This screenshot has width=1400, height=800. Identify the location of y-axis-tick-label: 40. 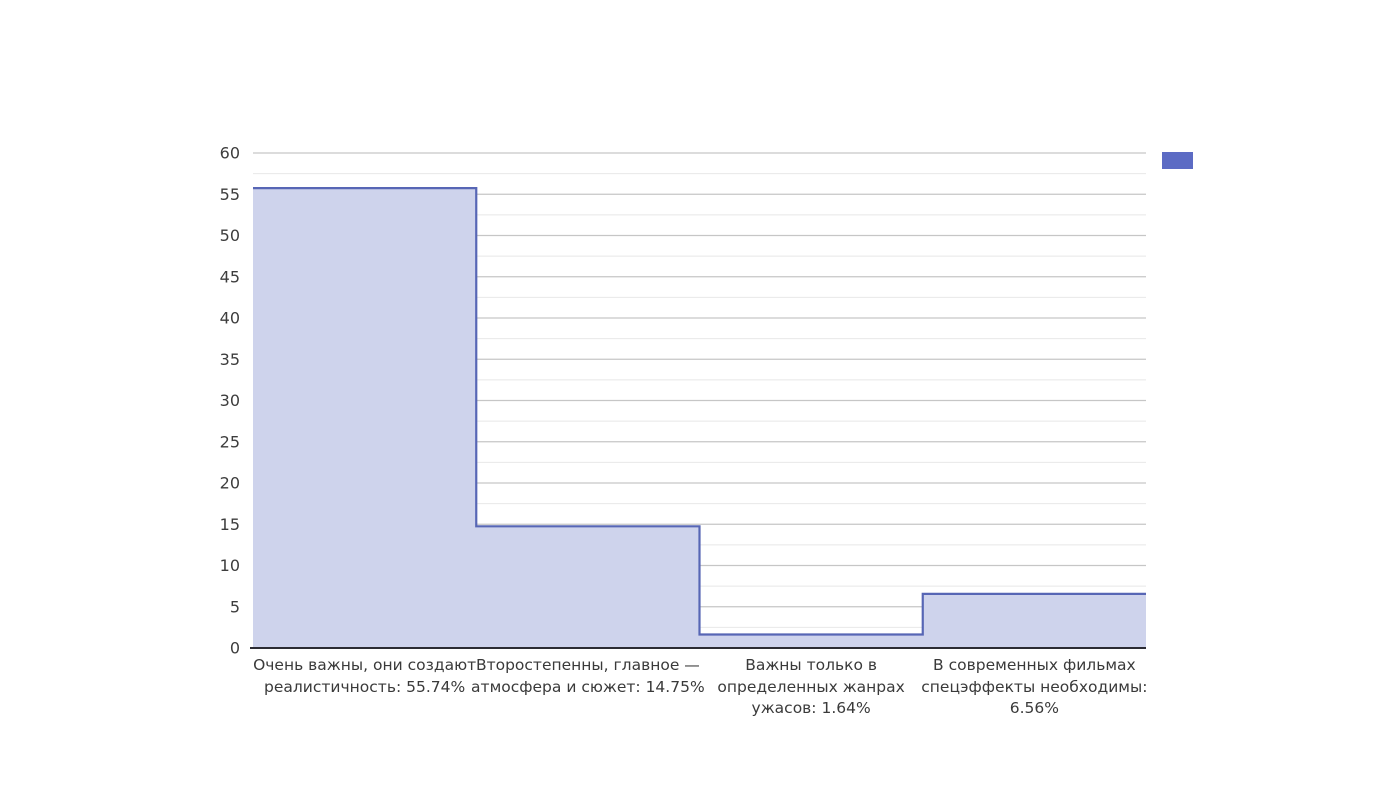
(230, 318).